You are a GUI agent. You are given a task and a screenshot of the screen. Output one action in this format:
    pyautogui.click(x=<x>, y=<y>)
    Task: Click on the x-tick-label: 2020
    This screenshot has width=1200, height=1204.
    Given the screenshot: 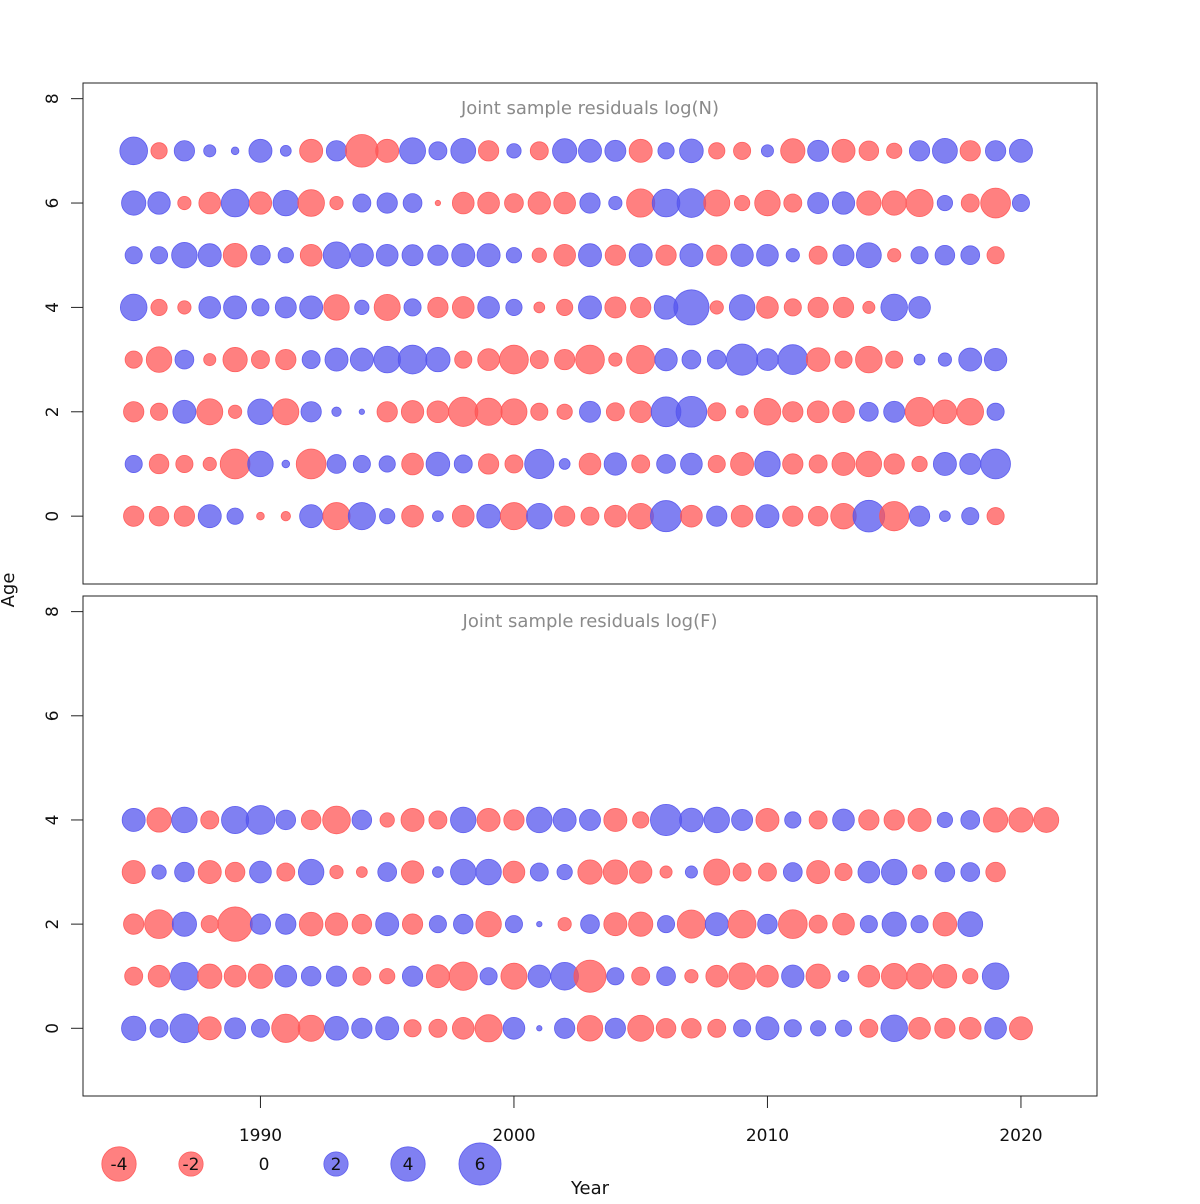 What is the action you would take?
    pyautogui.click(x=1020, y=1136)
    